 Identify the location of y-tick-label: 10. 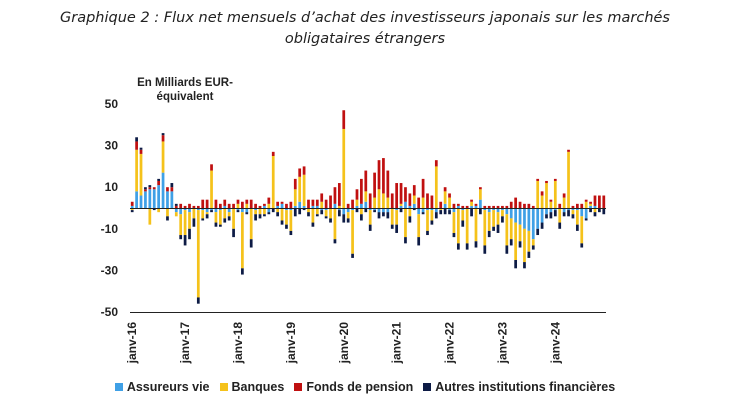
(112, 187).